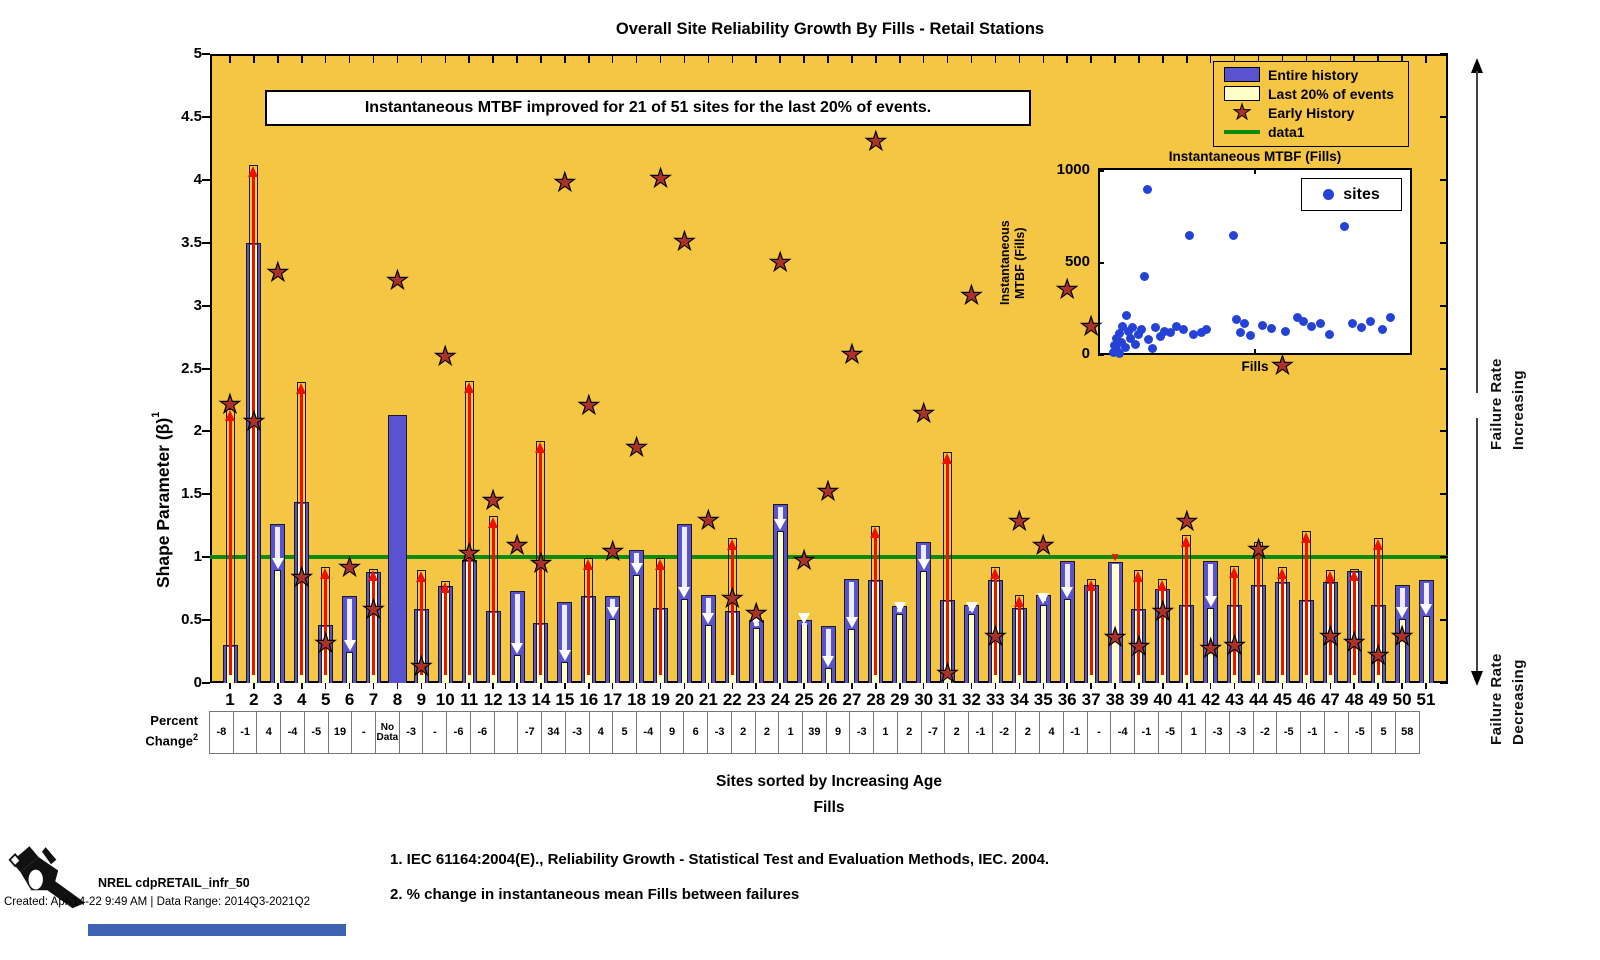 The width and height of the screenshot is (1600, 960). Describe the element at coordinates (1335, 732) in the screenshot. I see `percent-change-cell: -` at that location.